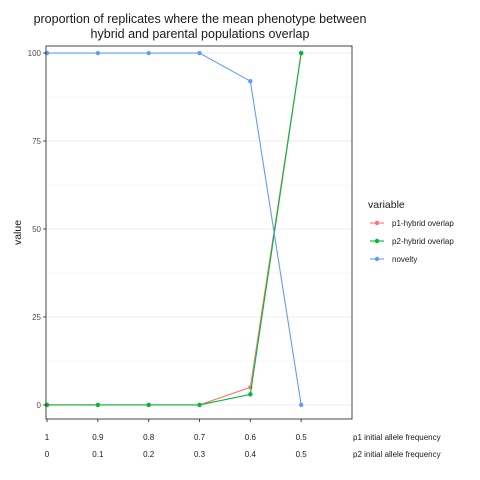  I want to click on y-axis-title: value, so click(18, 232).